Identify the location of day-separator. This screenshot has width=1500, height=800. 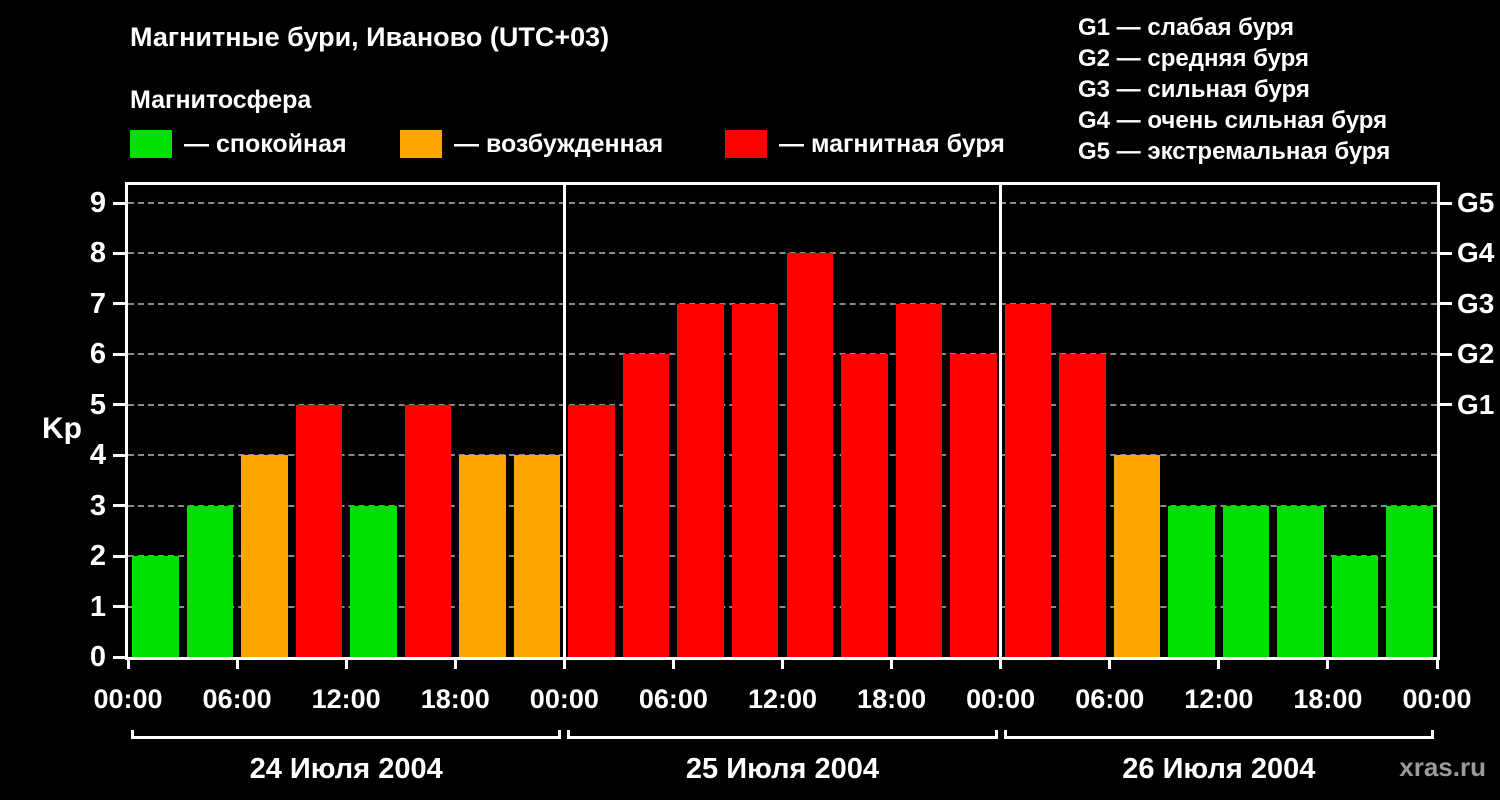
(564, 421).